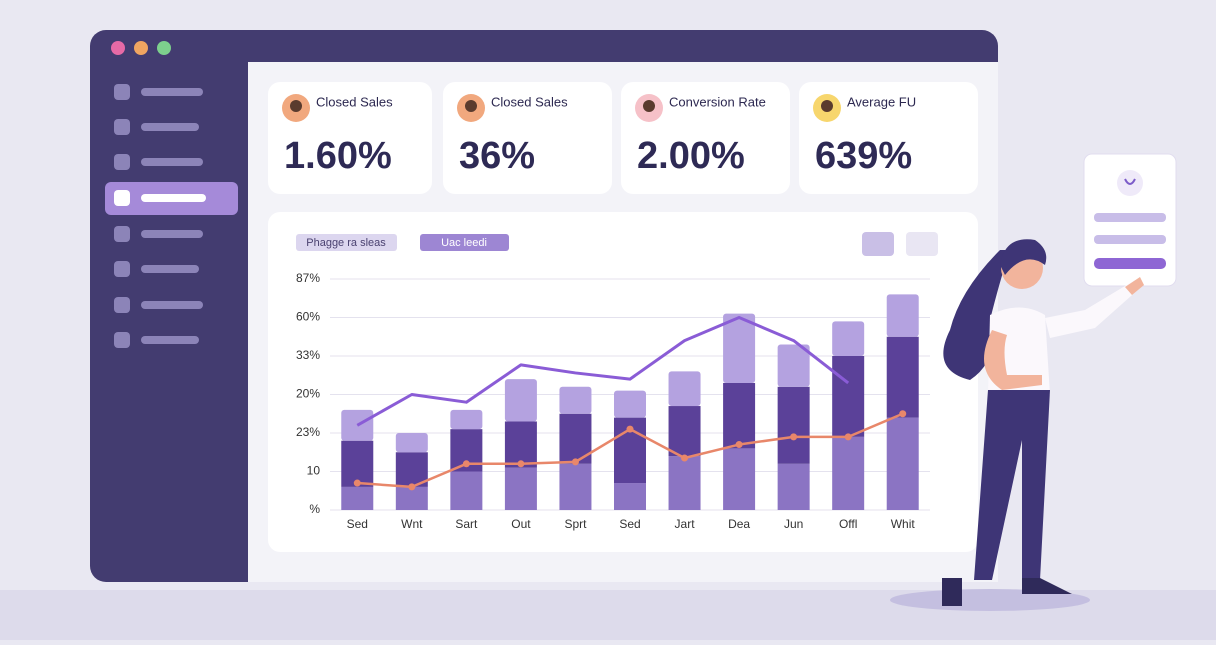  Describe the element at coordinates (793, 524) in the screenshot. I see `x-tick-label: Jun` at that location.